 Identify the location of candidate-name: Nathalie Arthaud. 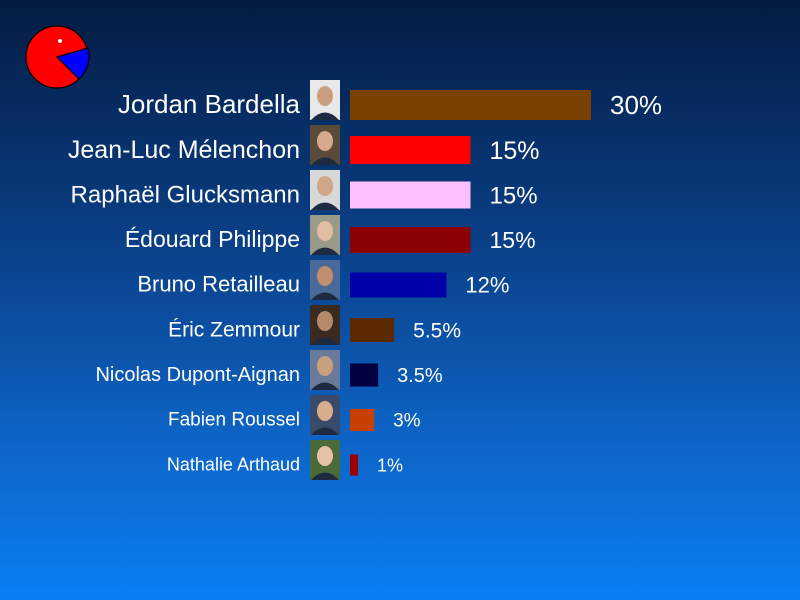
(233, 464).